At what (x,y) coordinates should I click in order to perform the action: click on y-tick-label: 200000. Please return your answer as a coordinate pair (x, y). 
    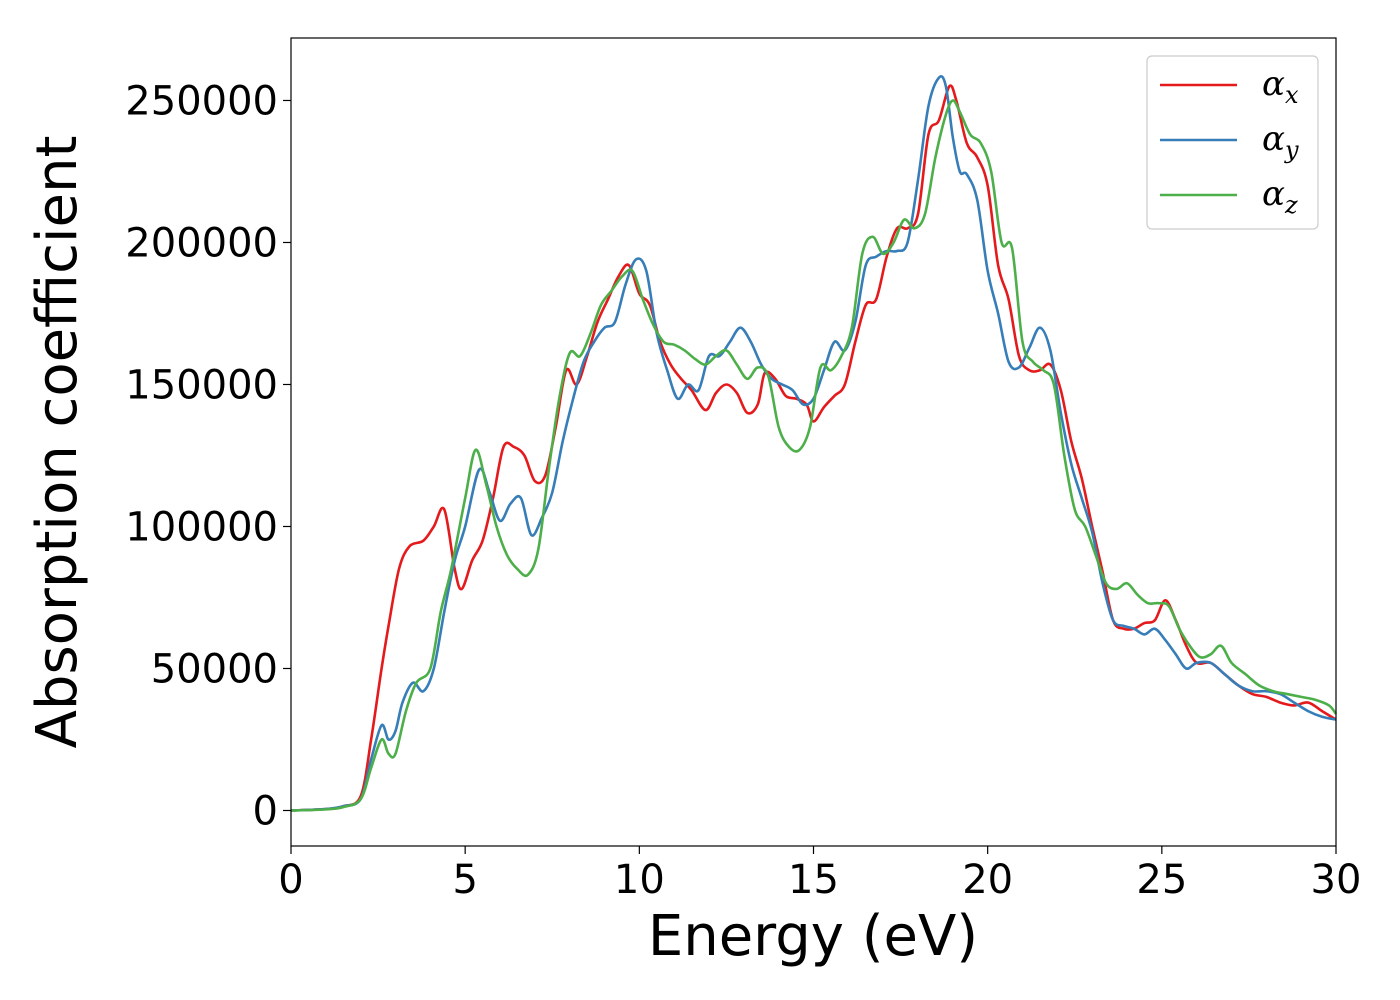
    Looking at the image, I should click on (201, 243).